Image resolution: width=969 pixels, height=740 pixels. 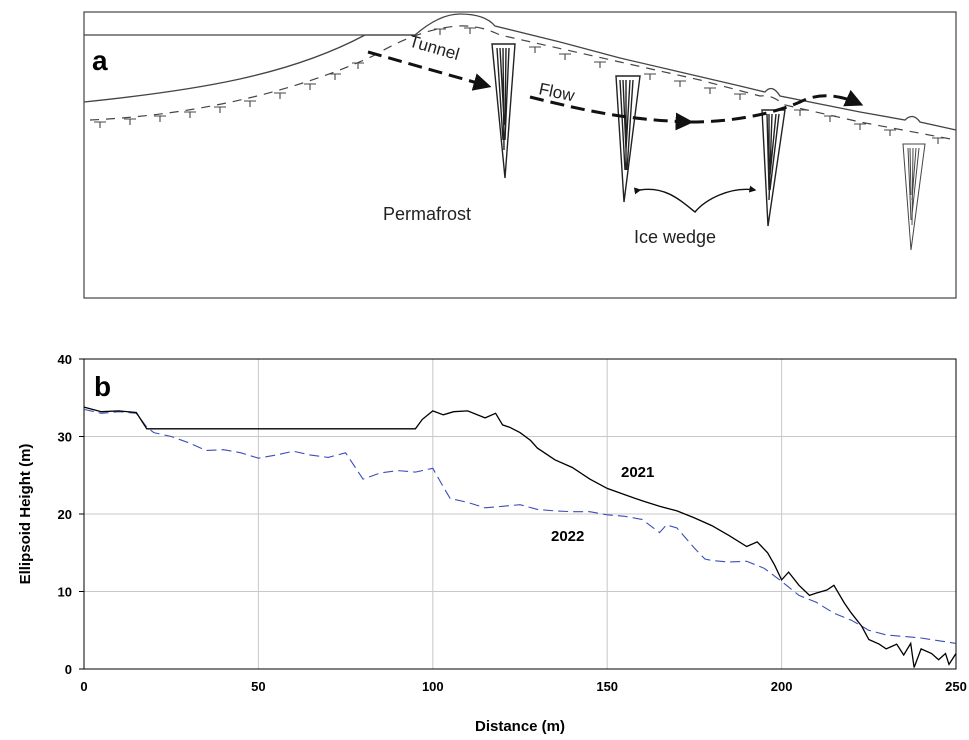 What do you see at coordinates (25, 514) in the screenshot?
I see `y-axis-title: Ellipsoid Height (m)` at bounding box center [25, 514].